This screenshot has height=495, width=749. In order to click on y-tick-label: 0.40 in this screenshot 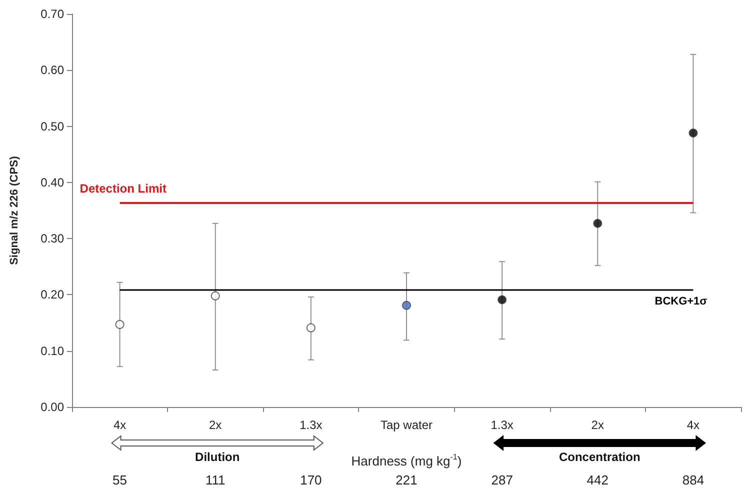, I will do `click(52, 182)`.